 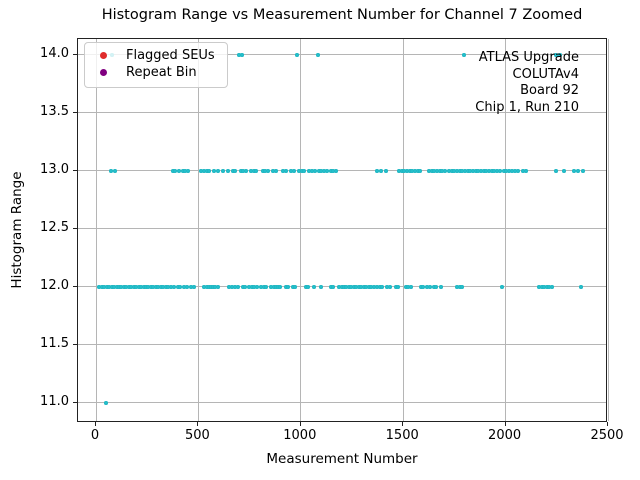 I want to click on y-tick-mark, so click(x=75, y=228).